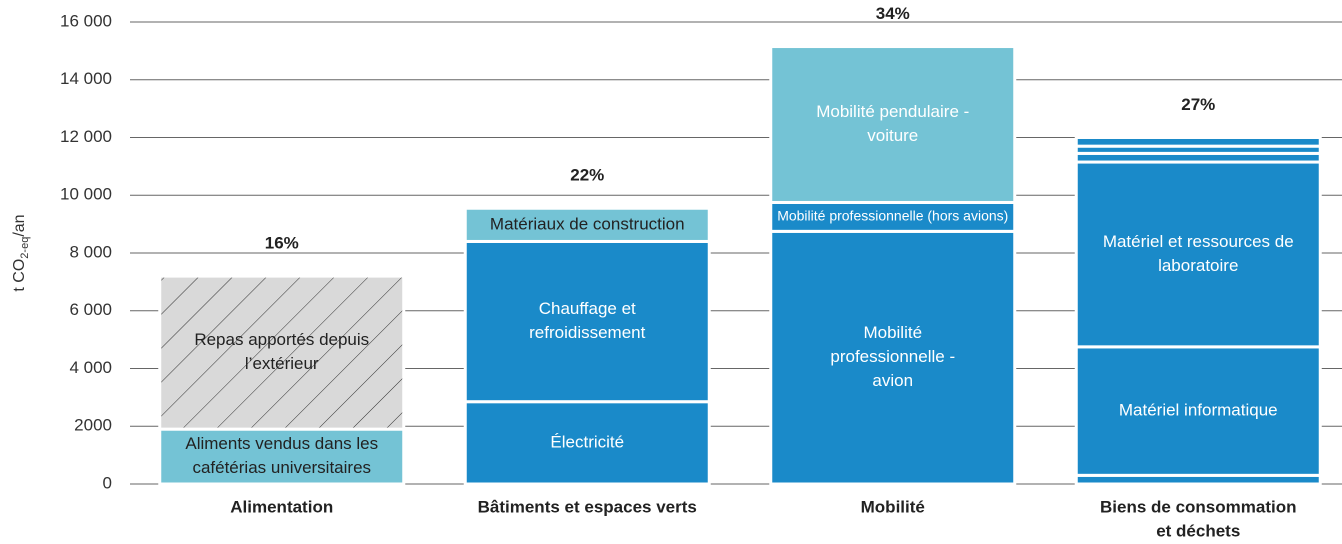 The width and height of the screenshot is (1342, 544). I want to click on y-tick-label: 10 000, so click(86, 194).